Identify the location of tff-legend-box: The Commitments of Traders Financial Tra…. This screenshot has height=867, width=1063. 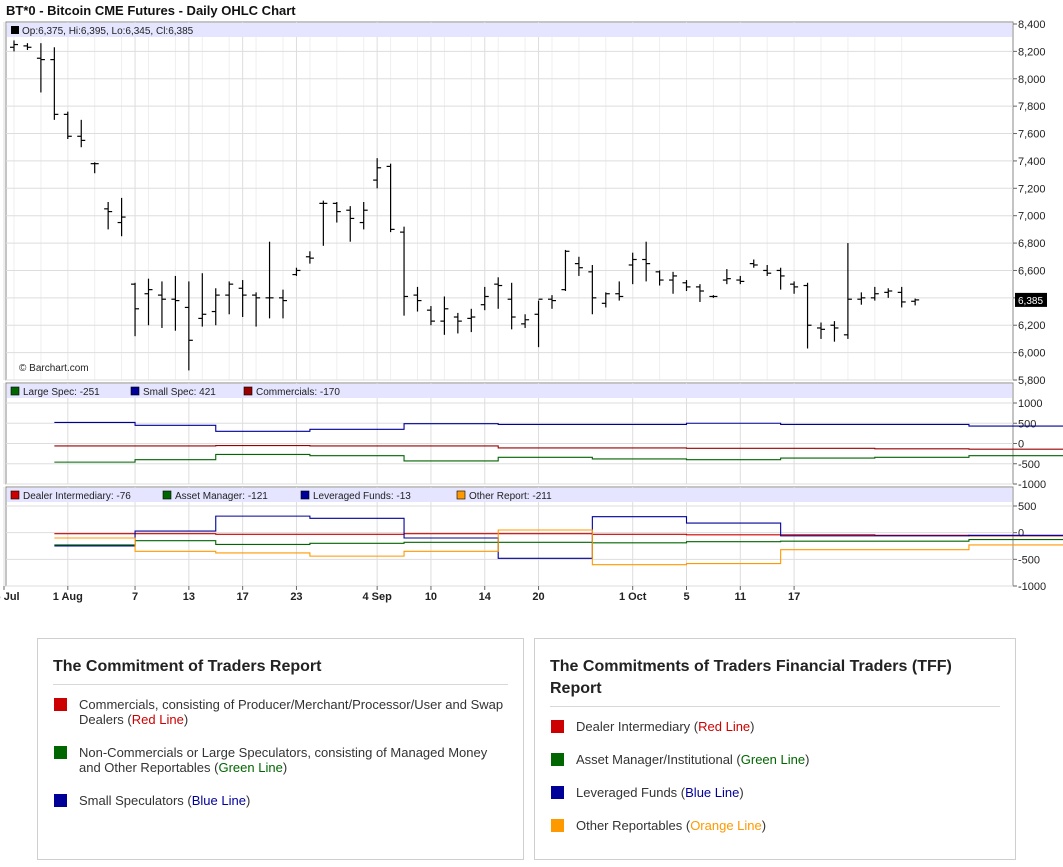
(775, 749).